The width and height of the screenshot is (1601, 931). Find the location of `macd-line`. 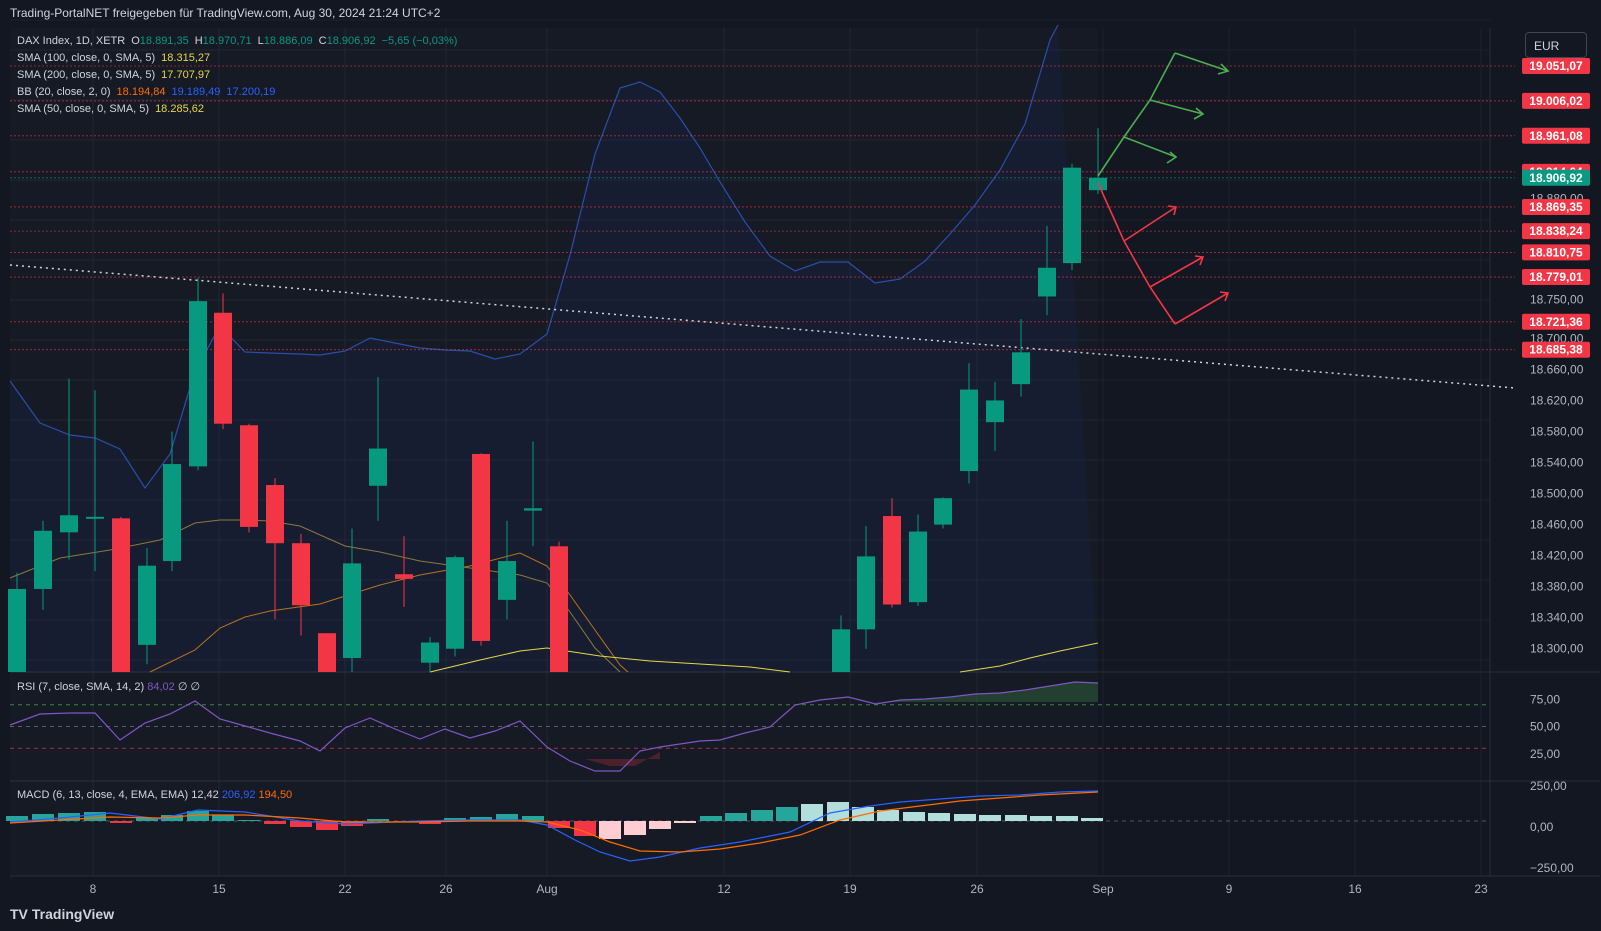

macd-line is located at coordinates (554, 826).